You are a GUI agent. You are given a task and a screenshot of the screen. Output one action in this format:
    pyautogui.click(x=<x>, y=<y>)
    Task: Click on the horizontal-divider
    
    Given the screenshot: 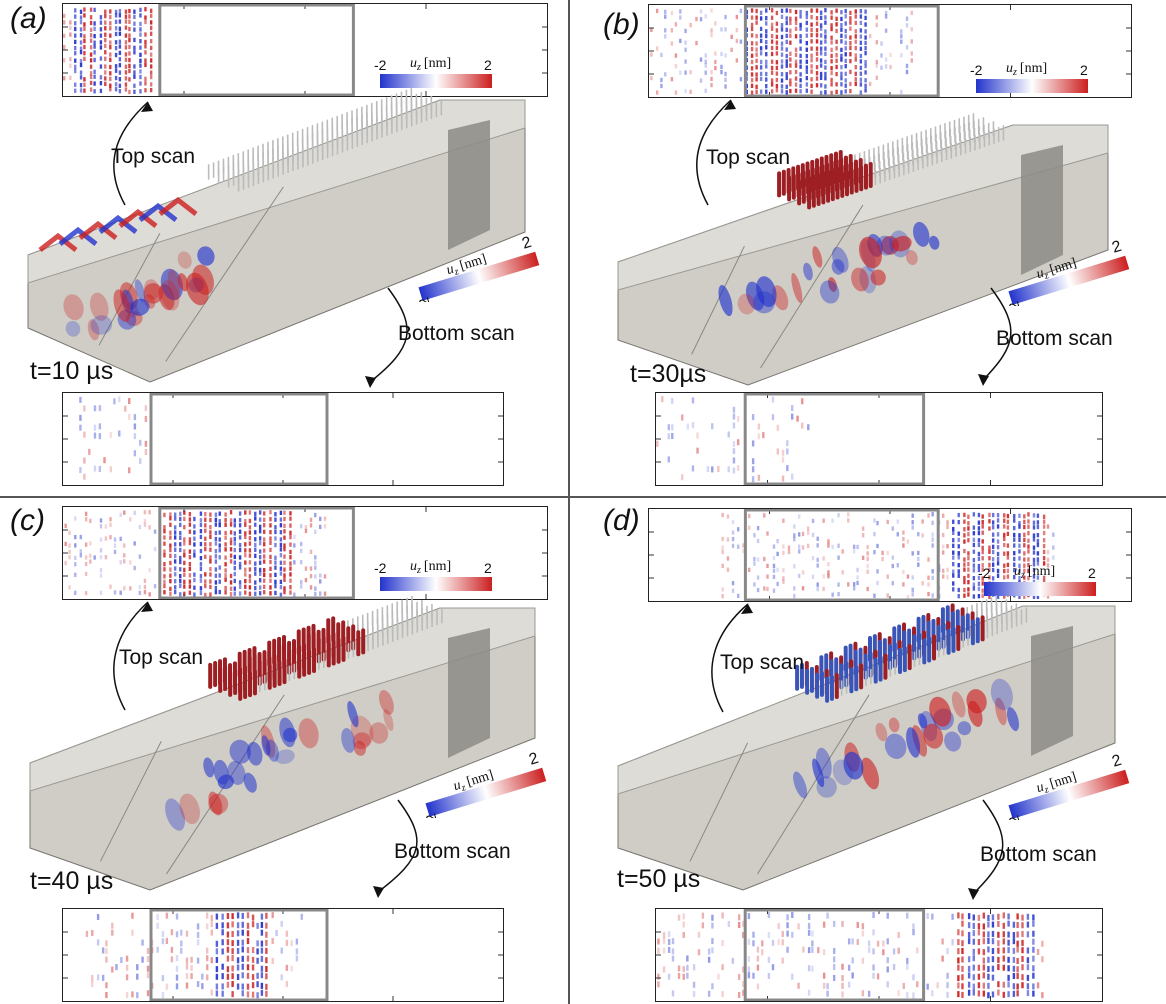 What is the action you would take?
    pyautogui.click(x=583, y=497)
    